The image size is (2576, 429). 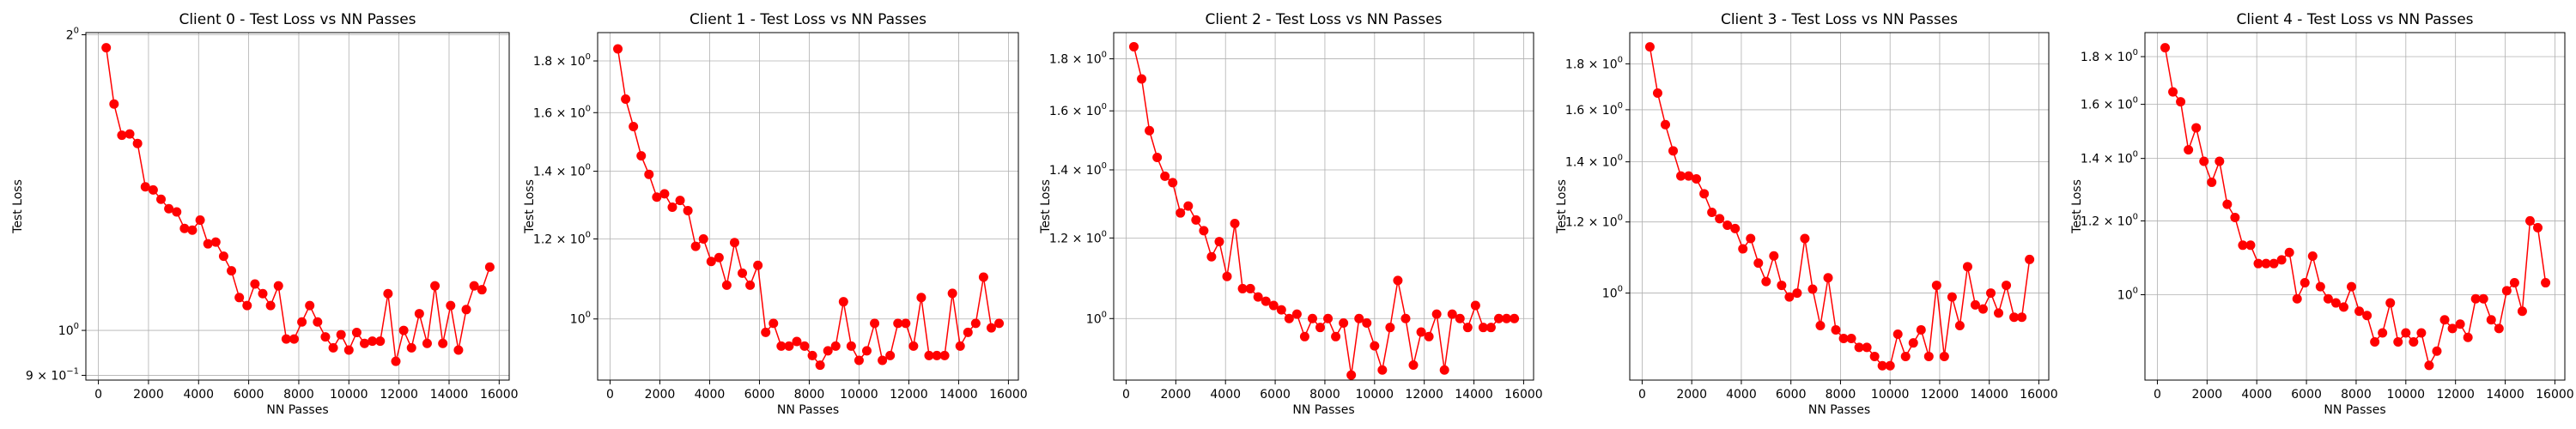 What do you see at coordinates (297, 206) in the screenshot?
I see `axes-frame` at bounding box center [297, 206].